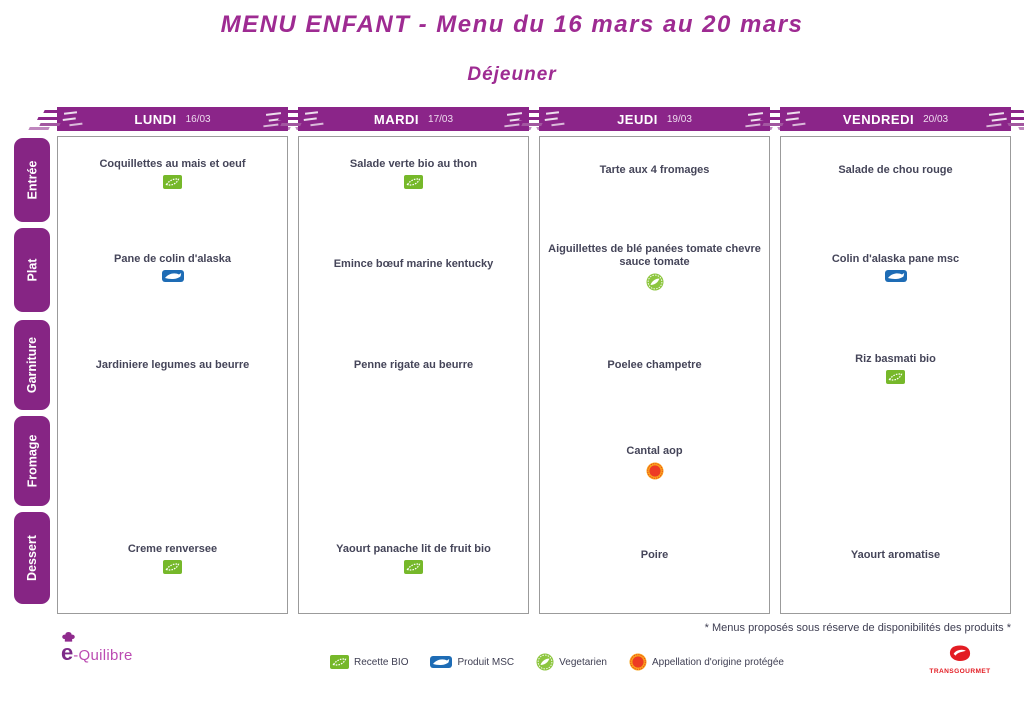 The height and width of the screenshot is (724, 1024). What do you see at coordinates (936, 119) in the screenshot?
I see `day-date: 20/03` at bounding box center [936, 119].